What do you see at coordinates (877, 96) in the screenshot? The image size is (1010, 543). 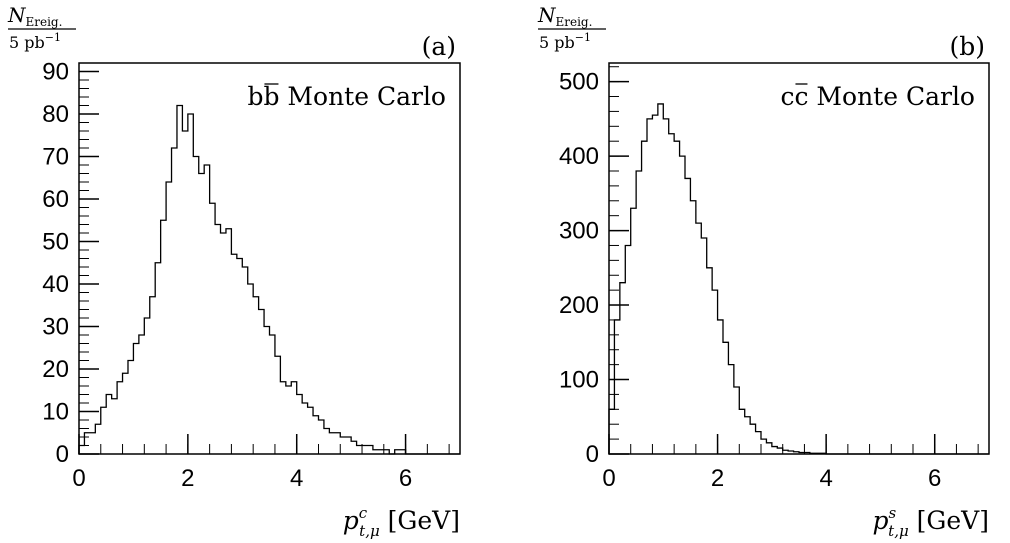 I see `monte-carlo-annotation: cc Monte Carlo` at bounding box center [877, 96].